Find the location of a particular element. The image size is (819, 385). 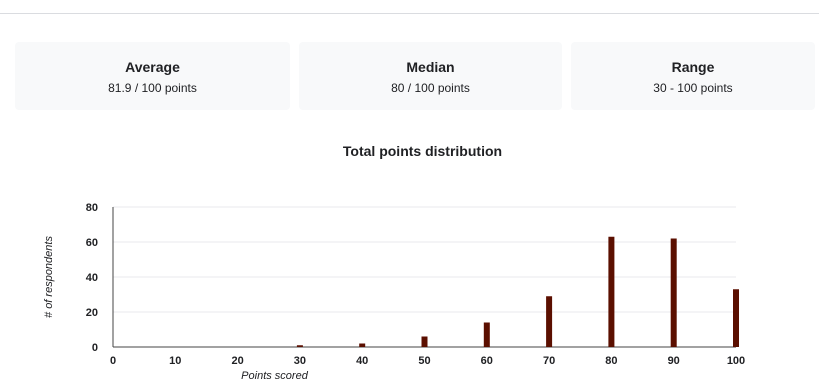

range-card: Range 30 - 100 points is located at coordinates (693, 76).